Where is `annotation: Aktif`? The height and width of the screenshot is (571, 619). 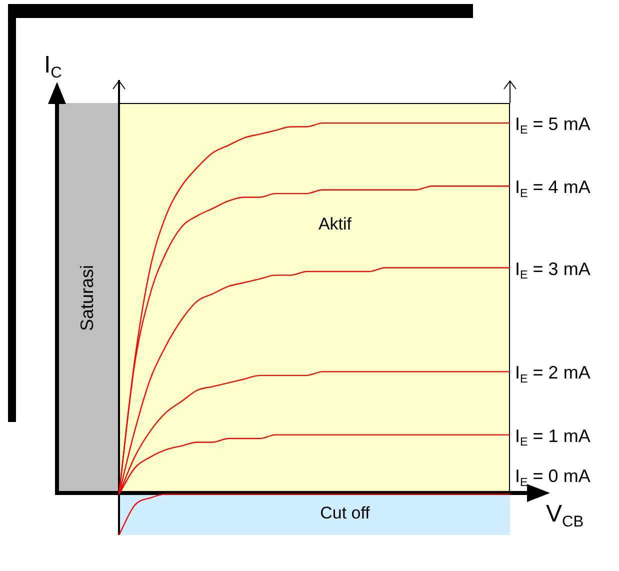 annotation: Aktif is located at coordinates (335, 224).